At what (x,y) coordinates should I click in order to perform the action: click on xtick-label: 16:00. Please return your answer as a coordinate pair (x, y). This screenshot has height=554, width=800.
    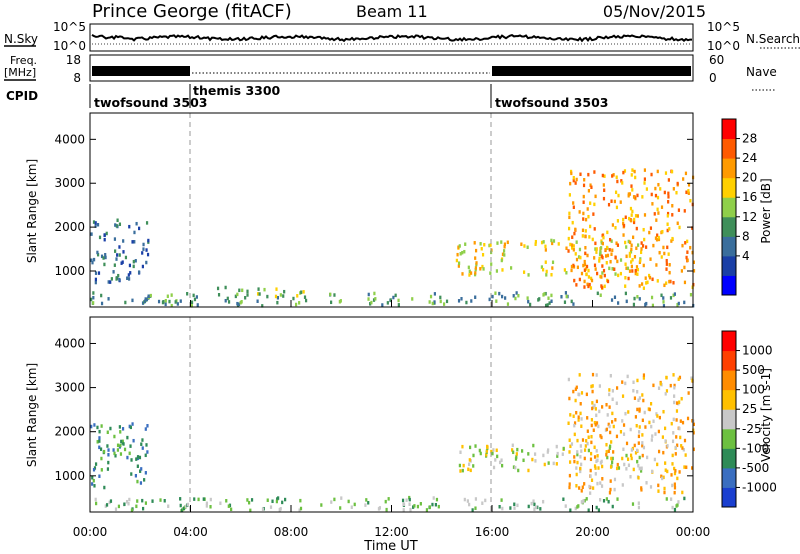
    Looking at the image, I should click on (492, 532).